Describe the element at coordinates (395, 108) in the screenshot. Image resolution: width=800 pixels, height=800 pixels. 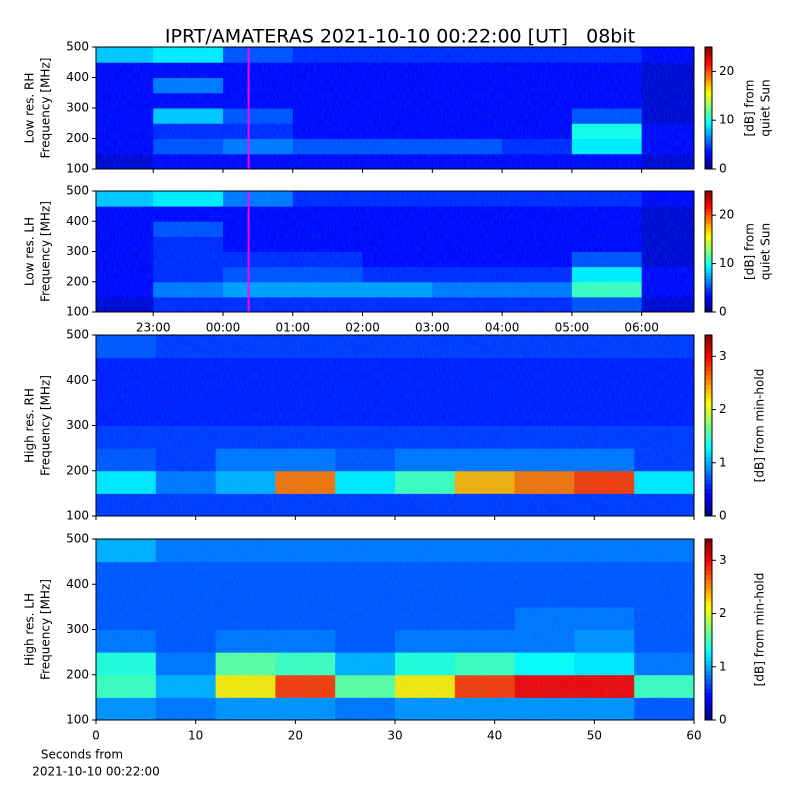
I see `texture` at that location.